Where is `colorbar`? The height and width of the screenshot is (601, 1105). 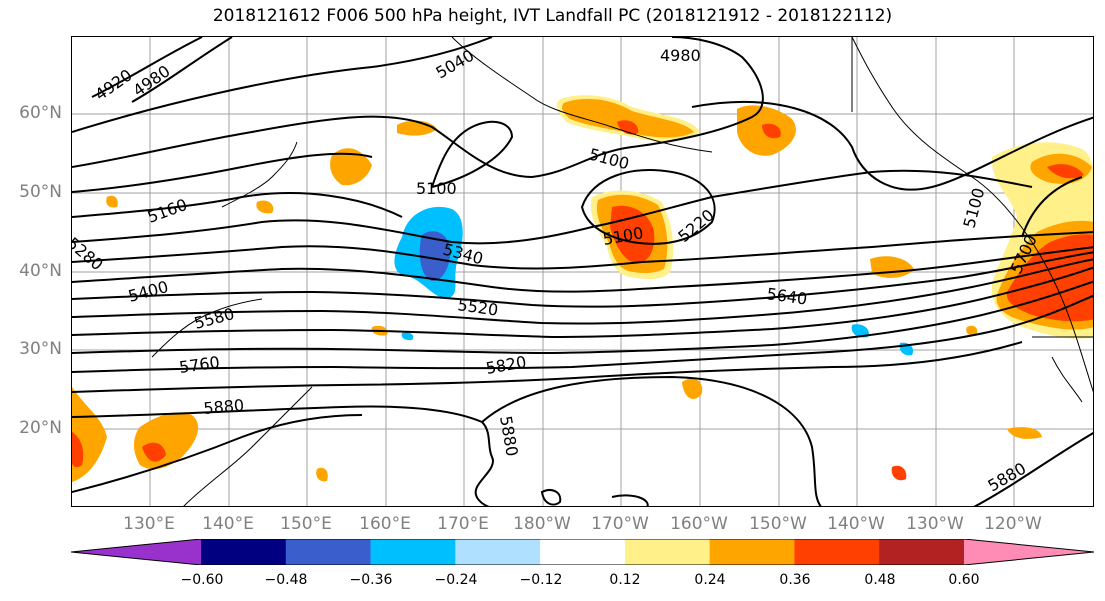
colorbar is located at coordinates (582, 552).